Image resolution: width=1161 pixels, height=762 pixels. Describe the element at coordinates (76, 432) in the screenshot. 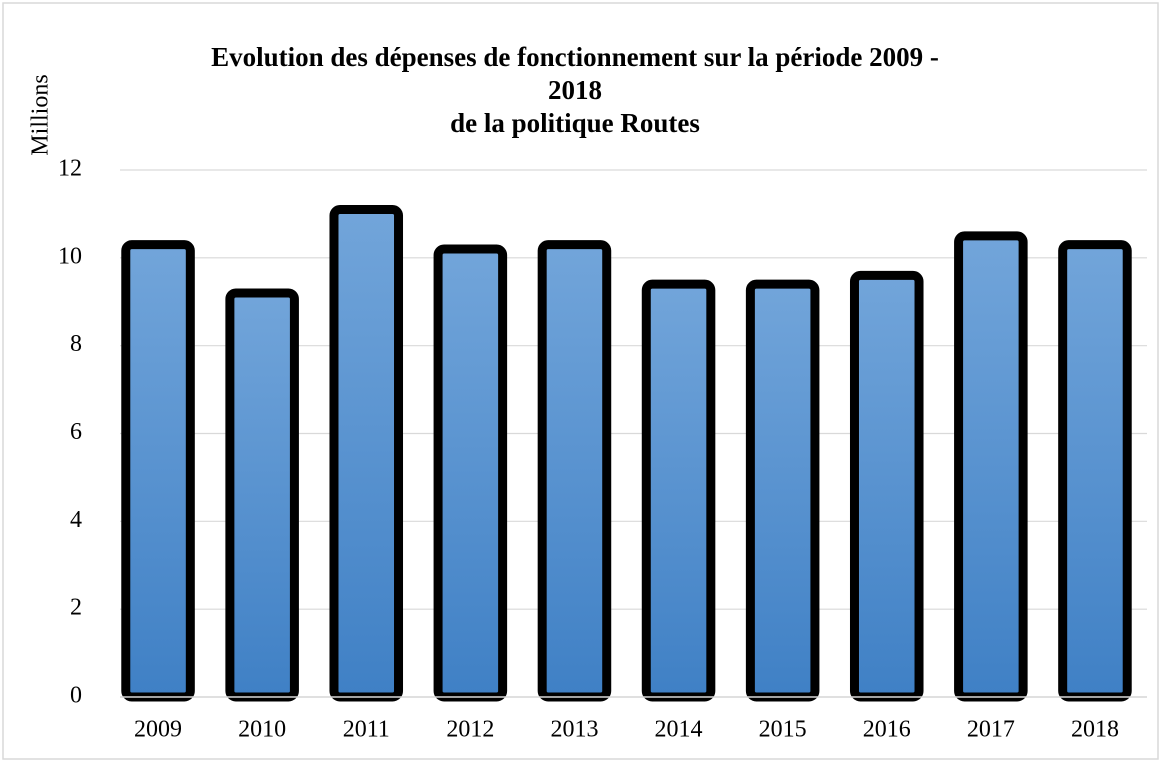

I see `y-tick-label: 6` at that location.